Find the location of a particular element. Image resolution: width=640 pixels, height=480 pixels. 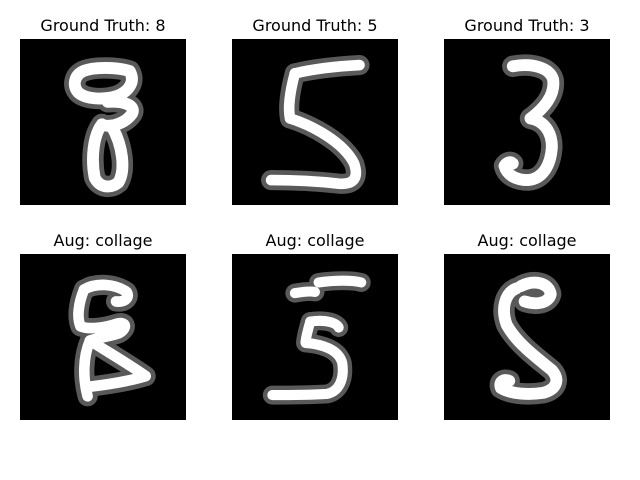

panel-title: Ground Truth: 3 is located at coordinates (527, 25).